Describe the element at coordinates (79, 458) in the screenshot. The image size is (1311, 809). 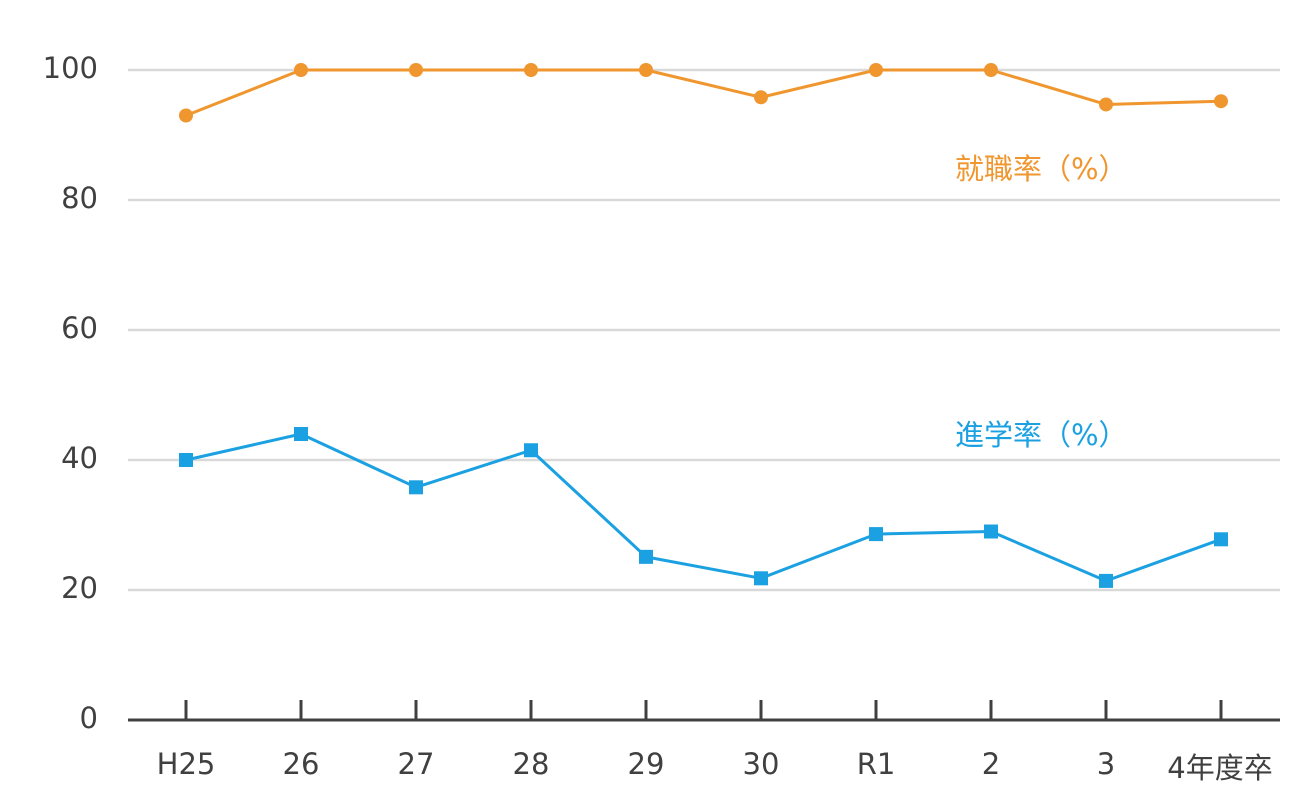
I see `y-tick-label: 40` at that location.